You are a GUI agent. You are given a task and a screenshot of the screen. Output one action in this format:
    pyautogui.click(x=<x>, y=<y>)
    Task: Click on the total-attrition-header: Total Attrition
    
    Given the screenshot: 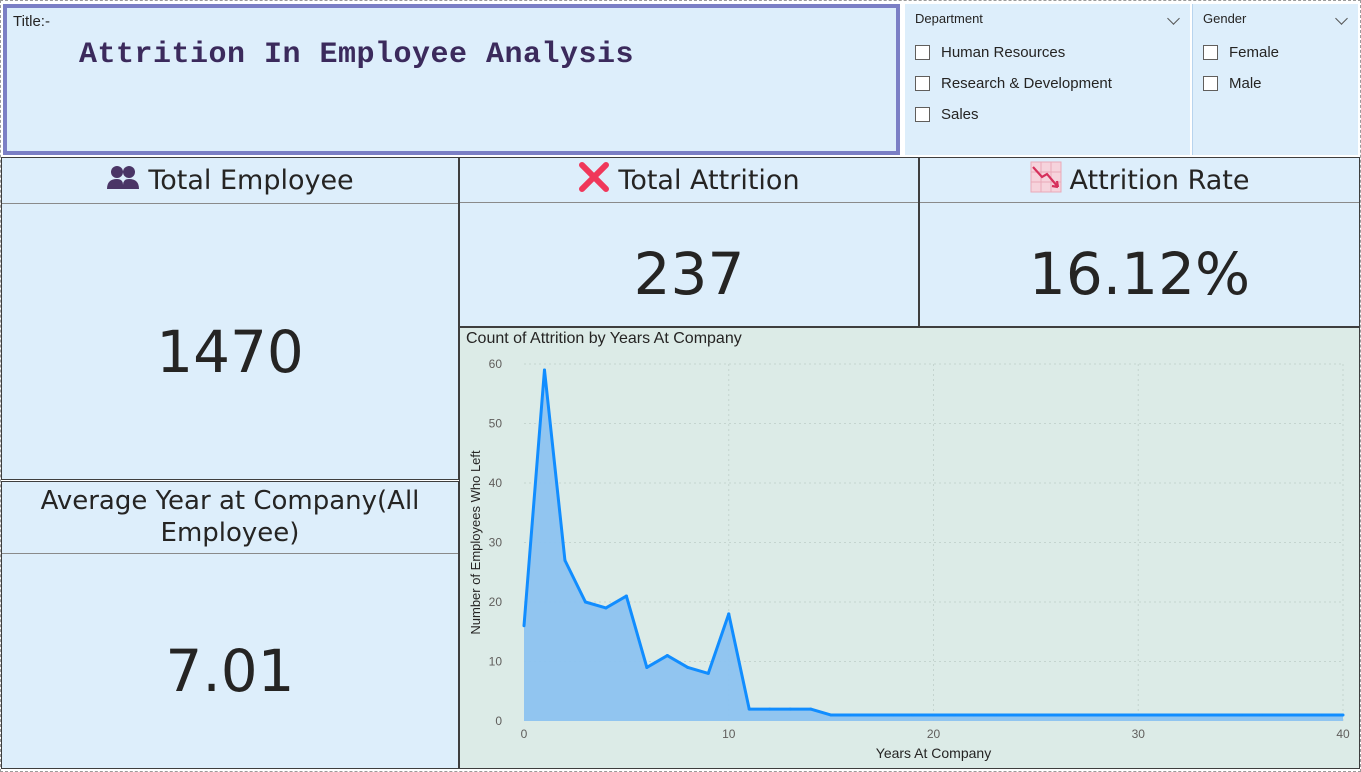 What is the action you would take?
    pyautogui.click(x=689, y=180)
    